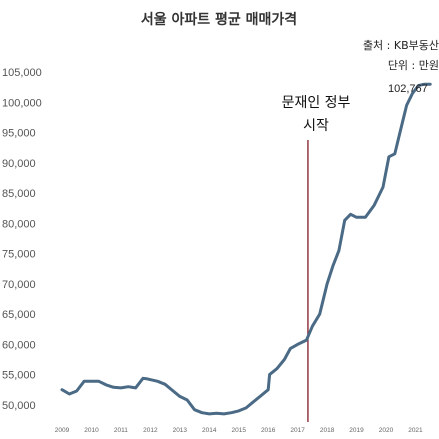 This screenshot has height=439, width=439. What do you see at coordinates (150, 430) in the screenshot?
I see `x-tick-label: 2012` at bounding box center [150, 430].